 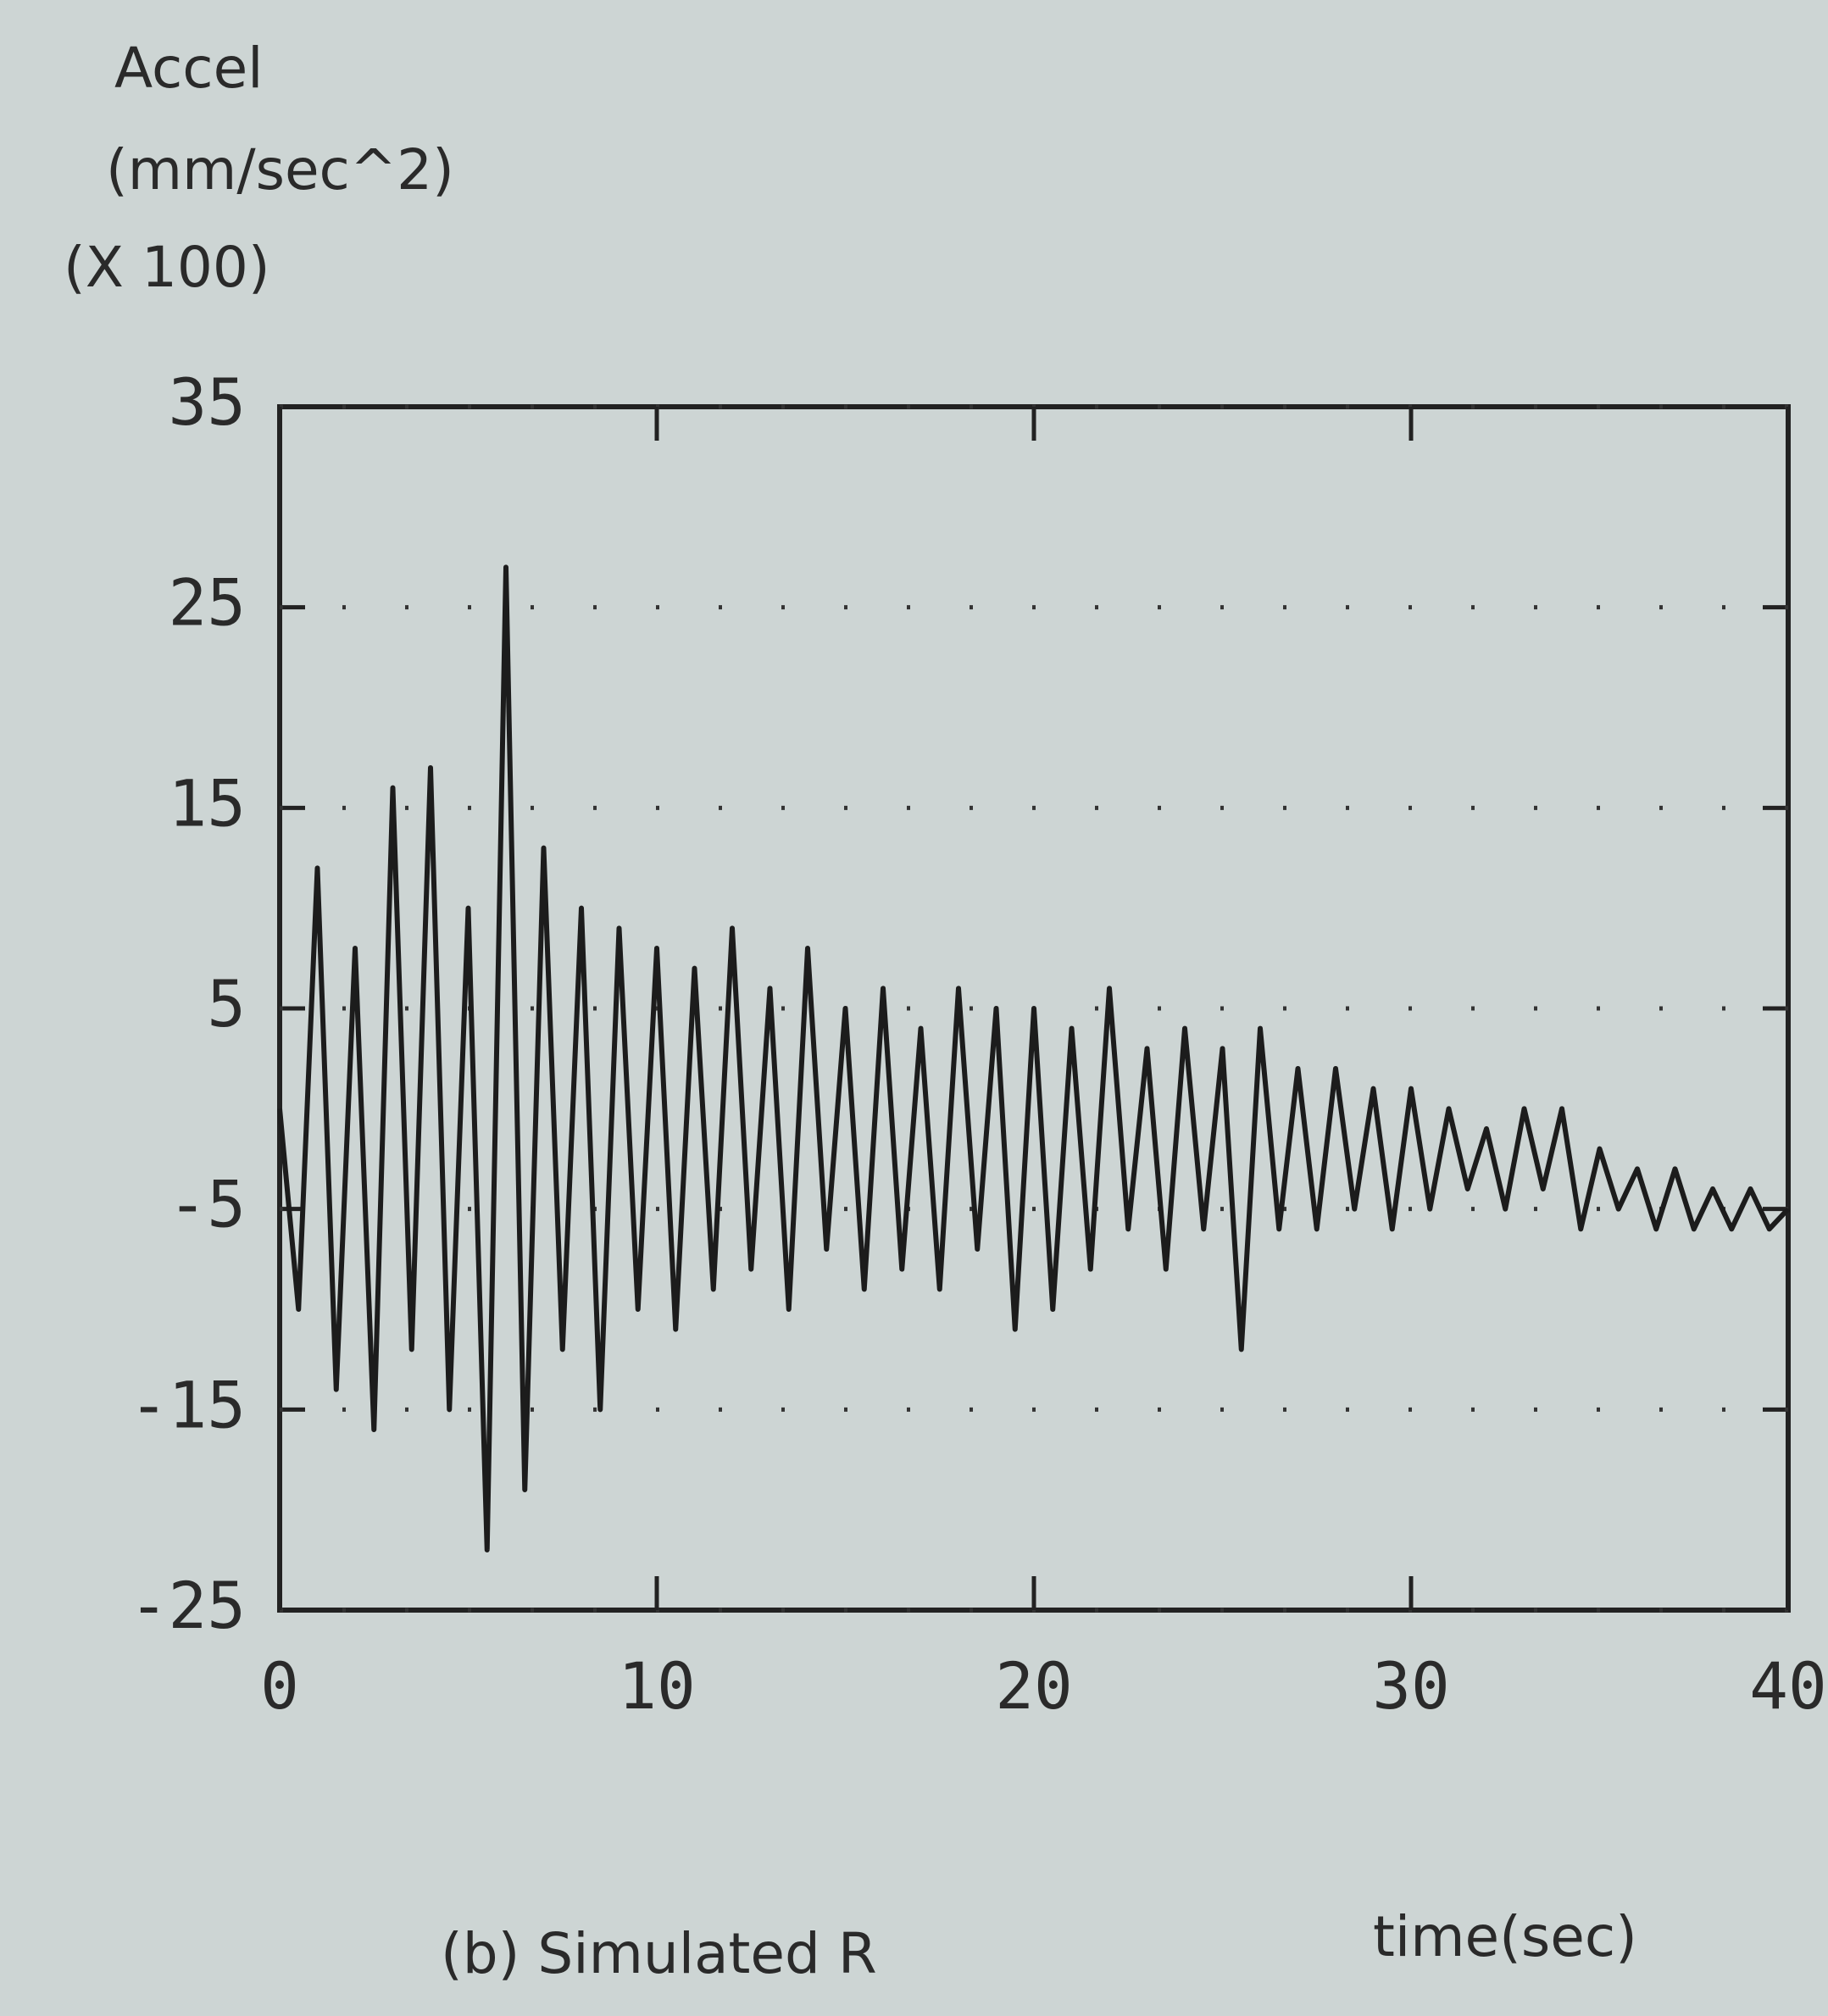 I want to click on y-tick-label: -25, so click(x=188, y=1605).